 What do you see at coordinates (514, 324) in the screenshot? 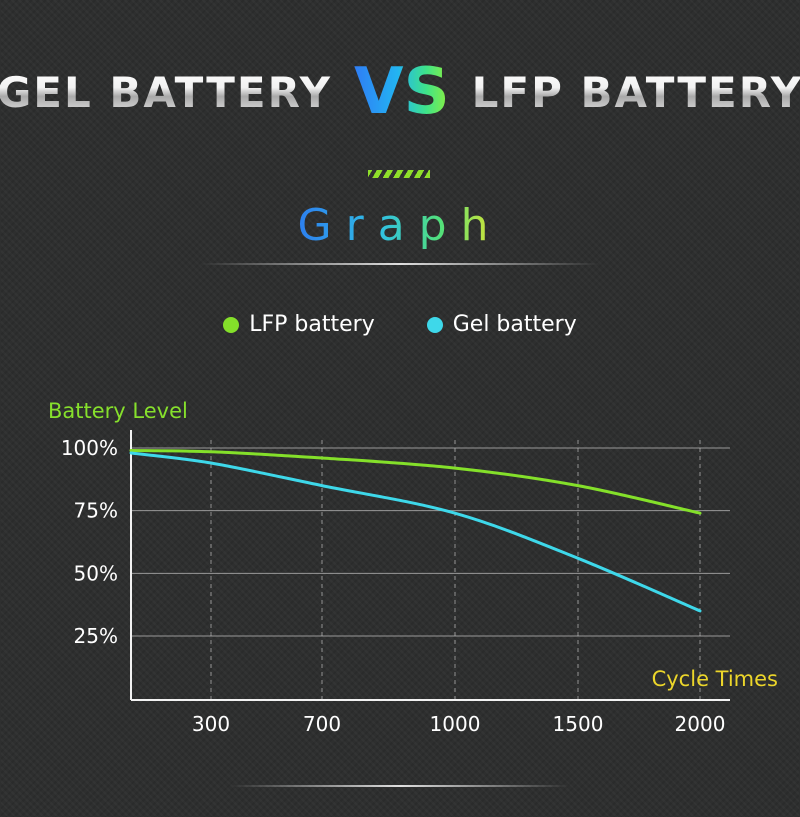
I see `legend-label-gel: Gel battery` at bounding box center [514, 324].